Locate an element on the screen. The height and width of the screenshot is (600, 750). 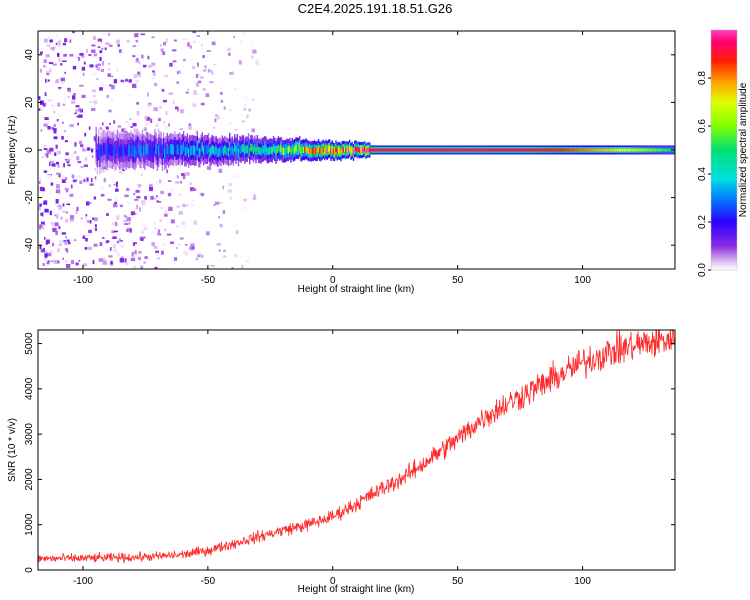
x-tick-label: -100 is located at coordinates (83, 280).